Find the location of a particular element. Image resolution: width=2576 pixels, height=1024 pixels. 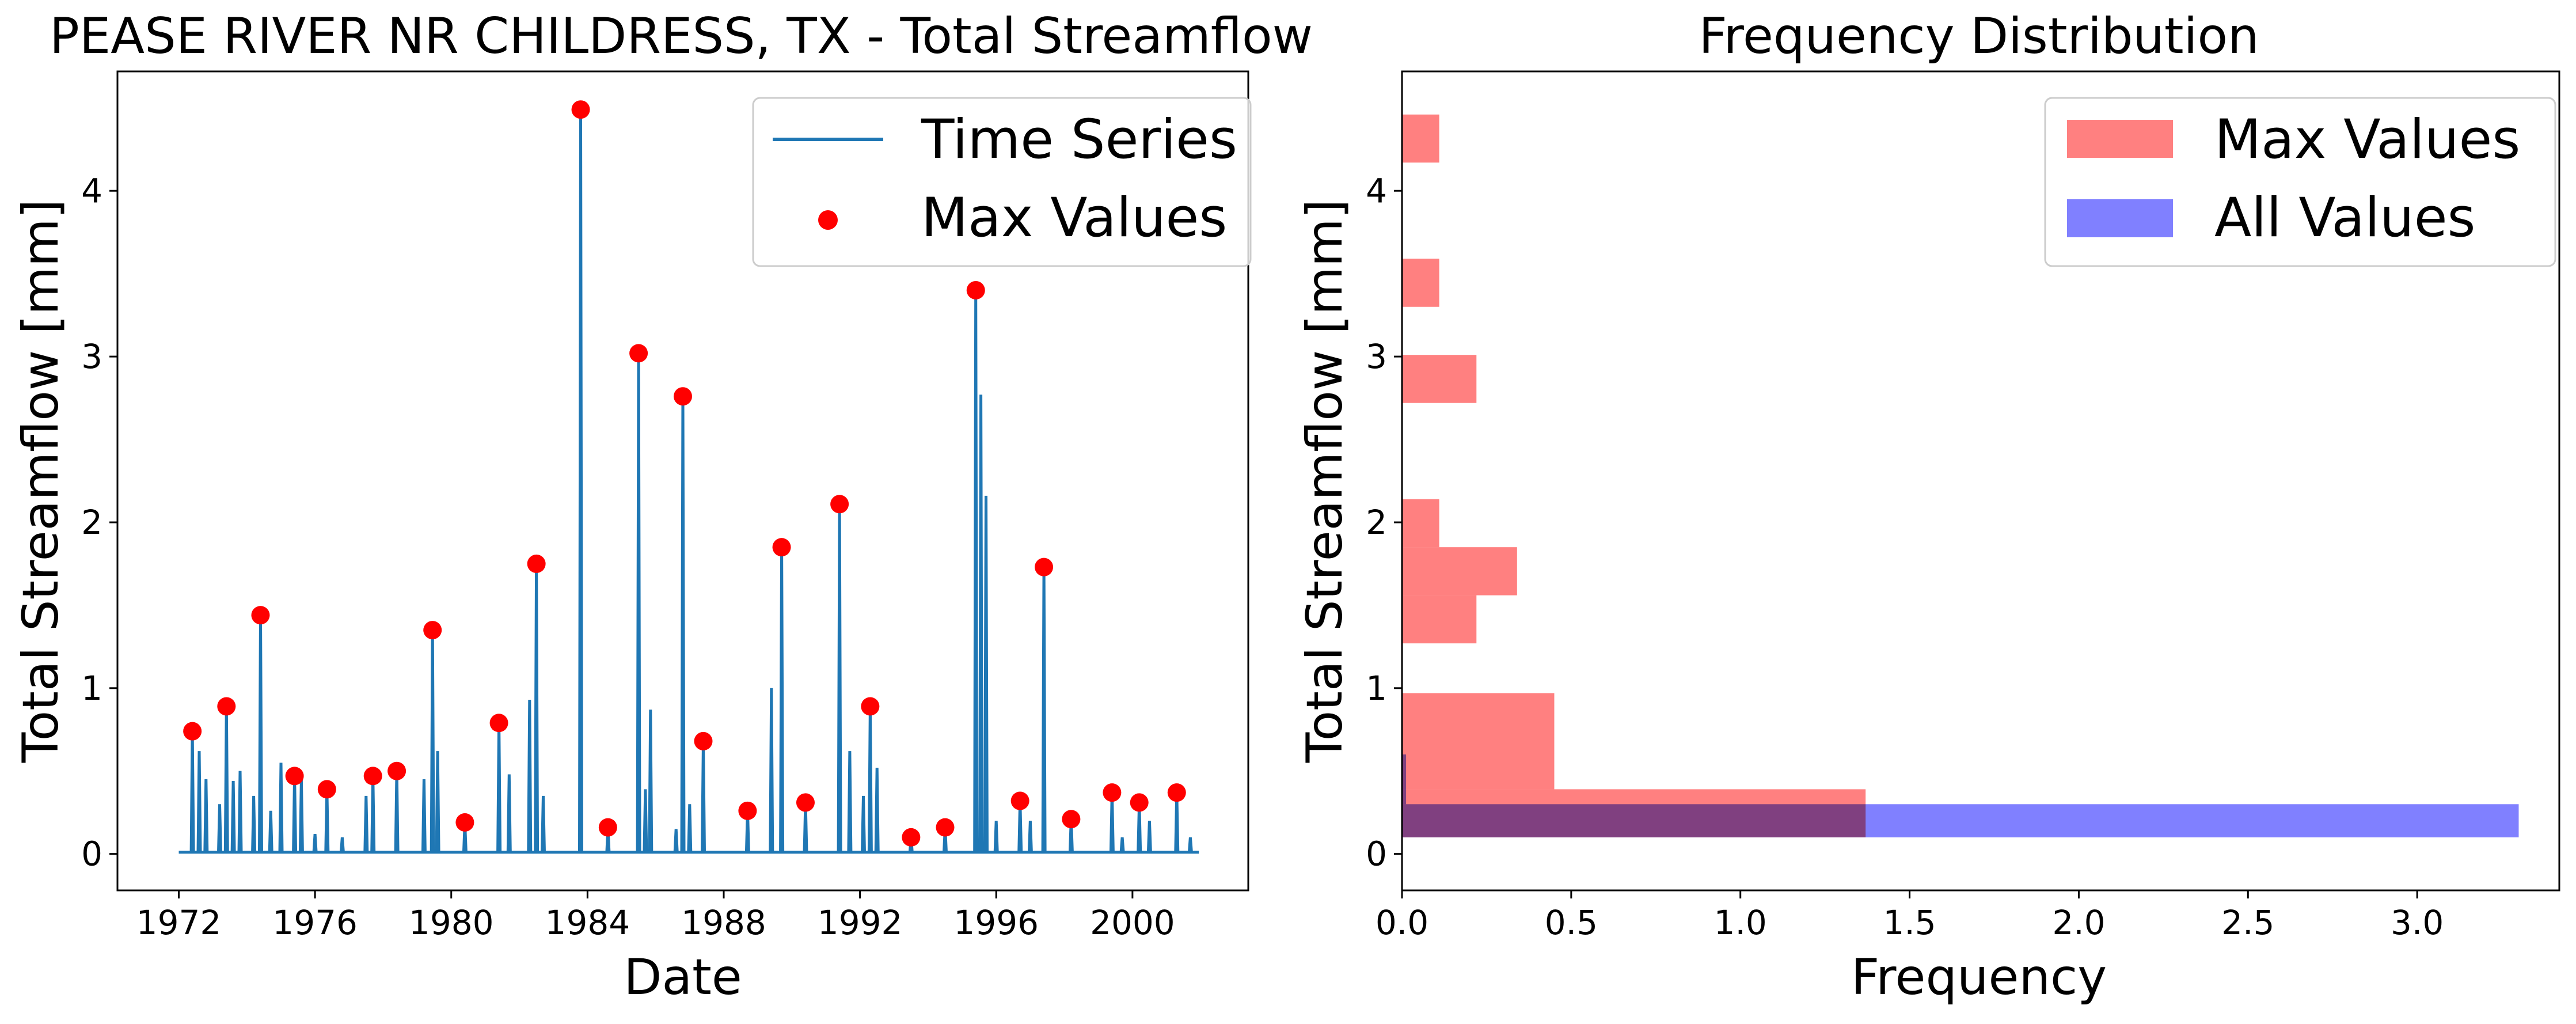

legend-max-swatch is located at coordinates (2120, 139).